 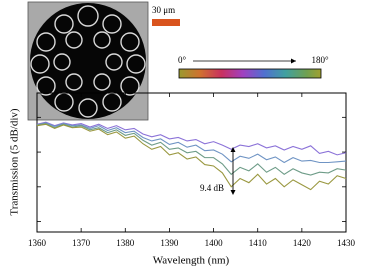 I want to click on x-tick-label: 1400, so click(x=214, y=243).